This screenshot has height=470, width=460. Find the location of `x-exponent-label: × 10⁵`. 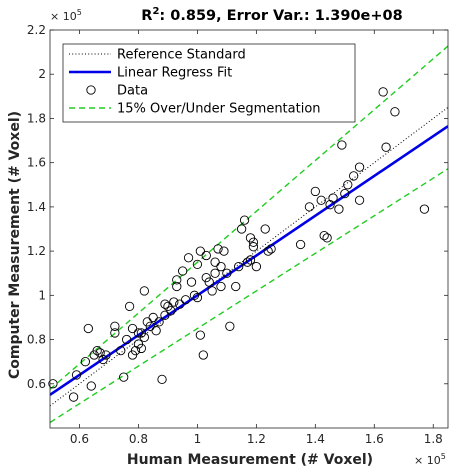

x-exponent-label: × 10⁵ is located at coordinates (430, 459).